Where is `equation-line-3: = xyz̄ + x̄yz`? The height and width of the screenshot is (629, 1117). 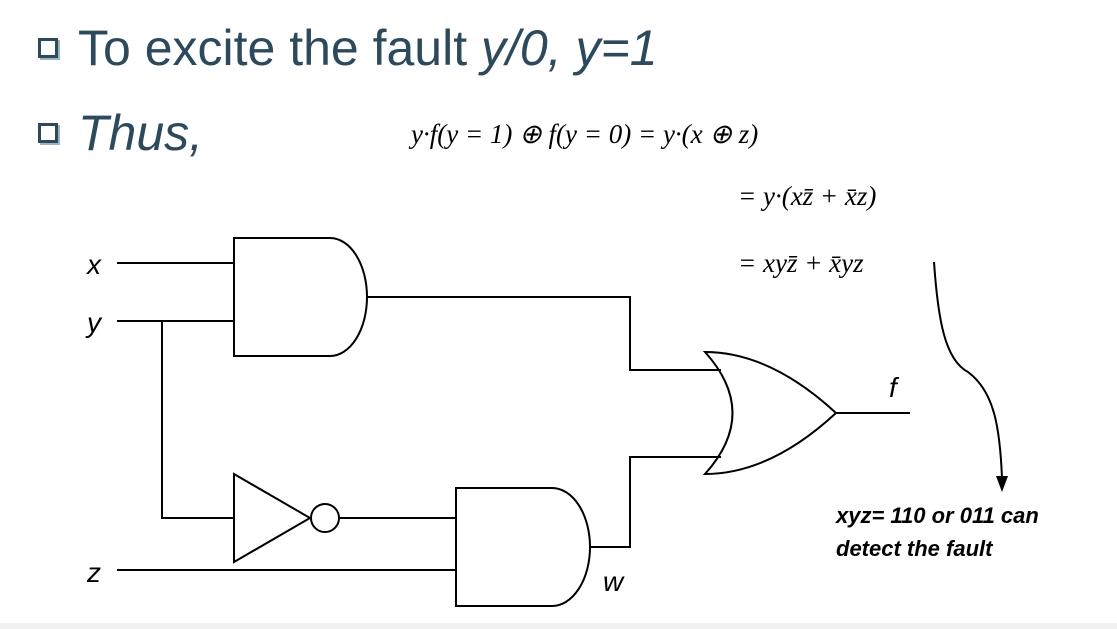 equation-line-3: = xyz̄ + x̄yz is located at coordinates (801, 263).